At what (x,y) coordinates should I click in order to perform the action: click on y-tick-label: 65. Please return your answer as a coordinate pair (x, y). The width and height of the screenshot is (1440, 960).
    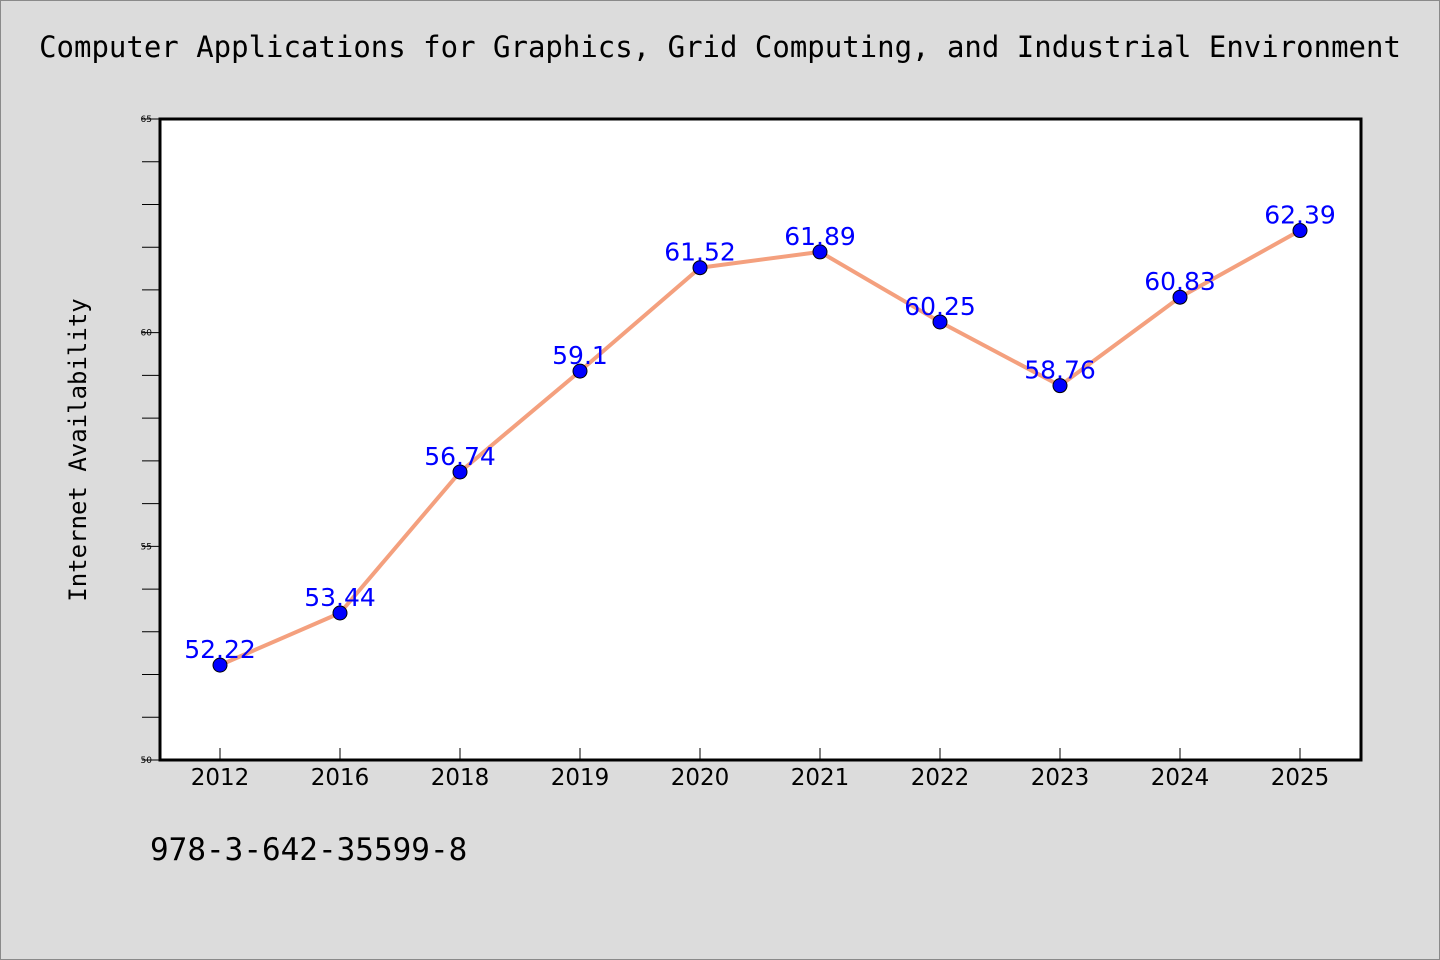
    Looking at the image, I should click on (146, 120).